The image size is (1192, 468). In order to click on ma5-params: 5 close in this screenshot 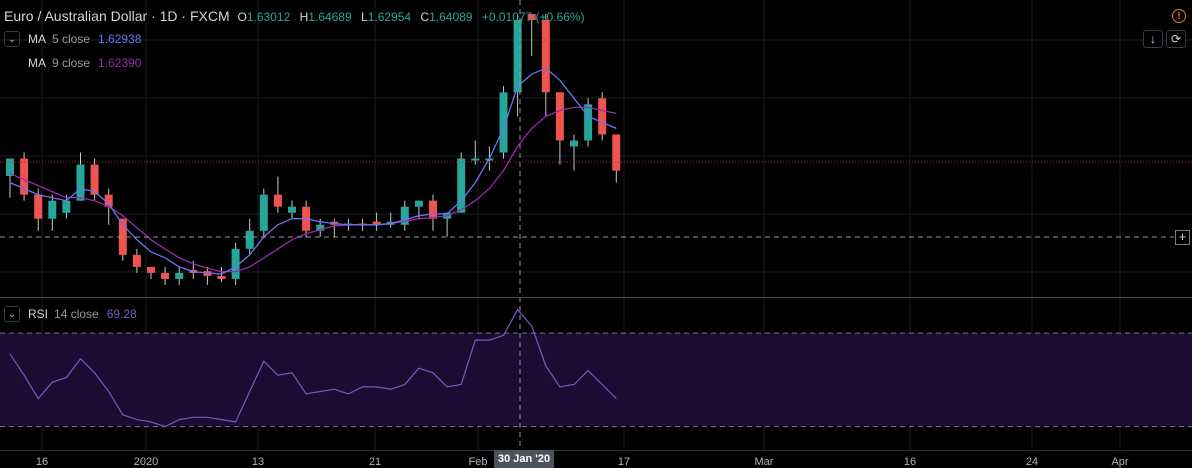, I will do `click(71, 39)`.